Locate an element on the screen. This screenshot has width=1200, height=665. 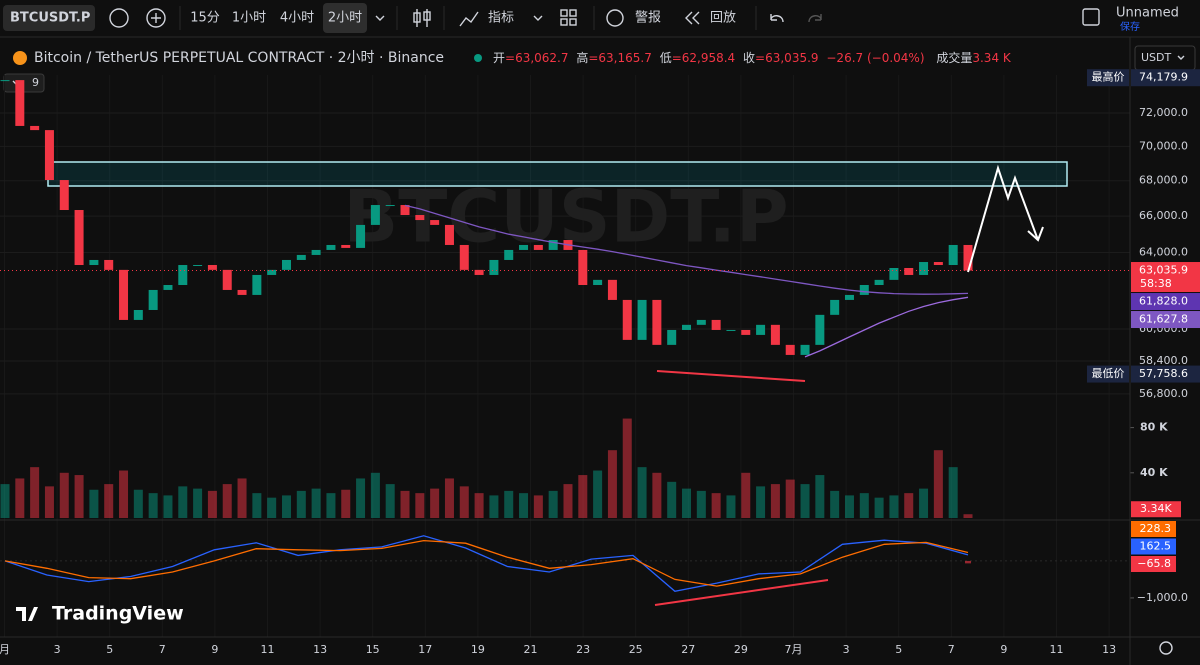
add-symbol-icon is located at coordinates (156, 18).